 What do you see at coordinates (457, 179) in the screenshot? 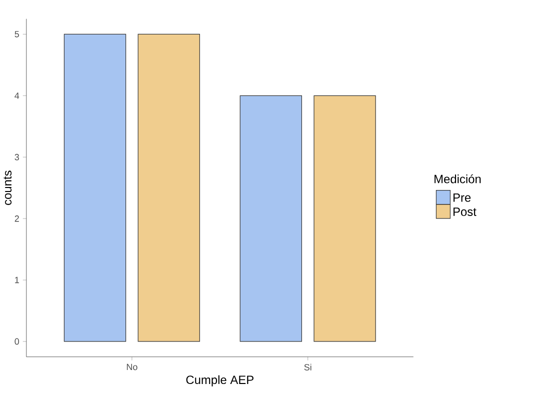
I see `legend-title: Medición` at bounding box center [457, 179].